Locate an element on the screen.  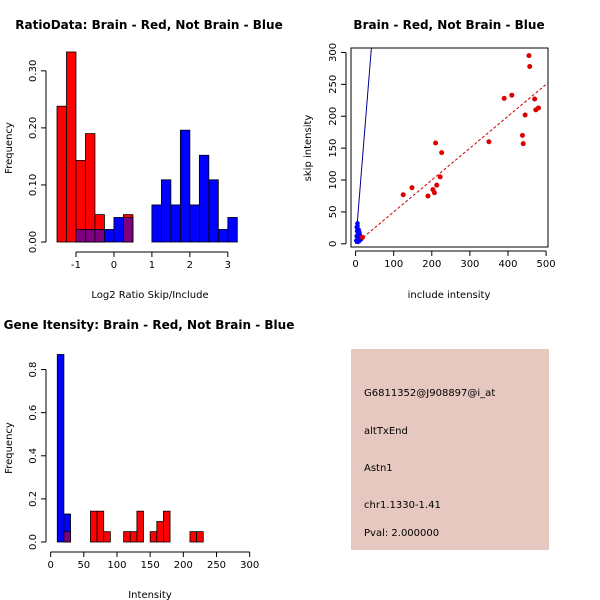
probe-id-text: G6811352@J908897@i_at is located at coordinates (429, 393).